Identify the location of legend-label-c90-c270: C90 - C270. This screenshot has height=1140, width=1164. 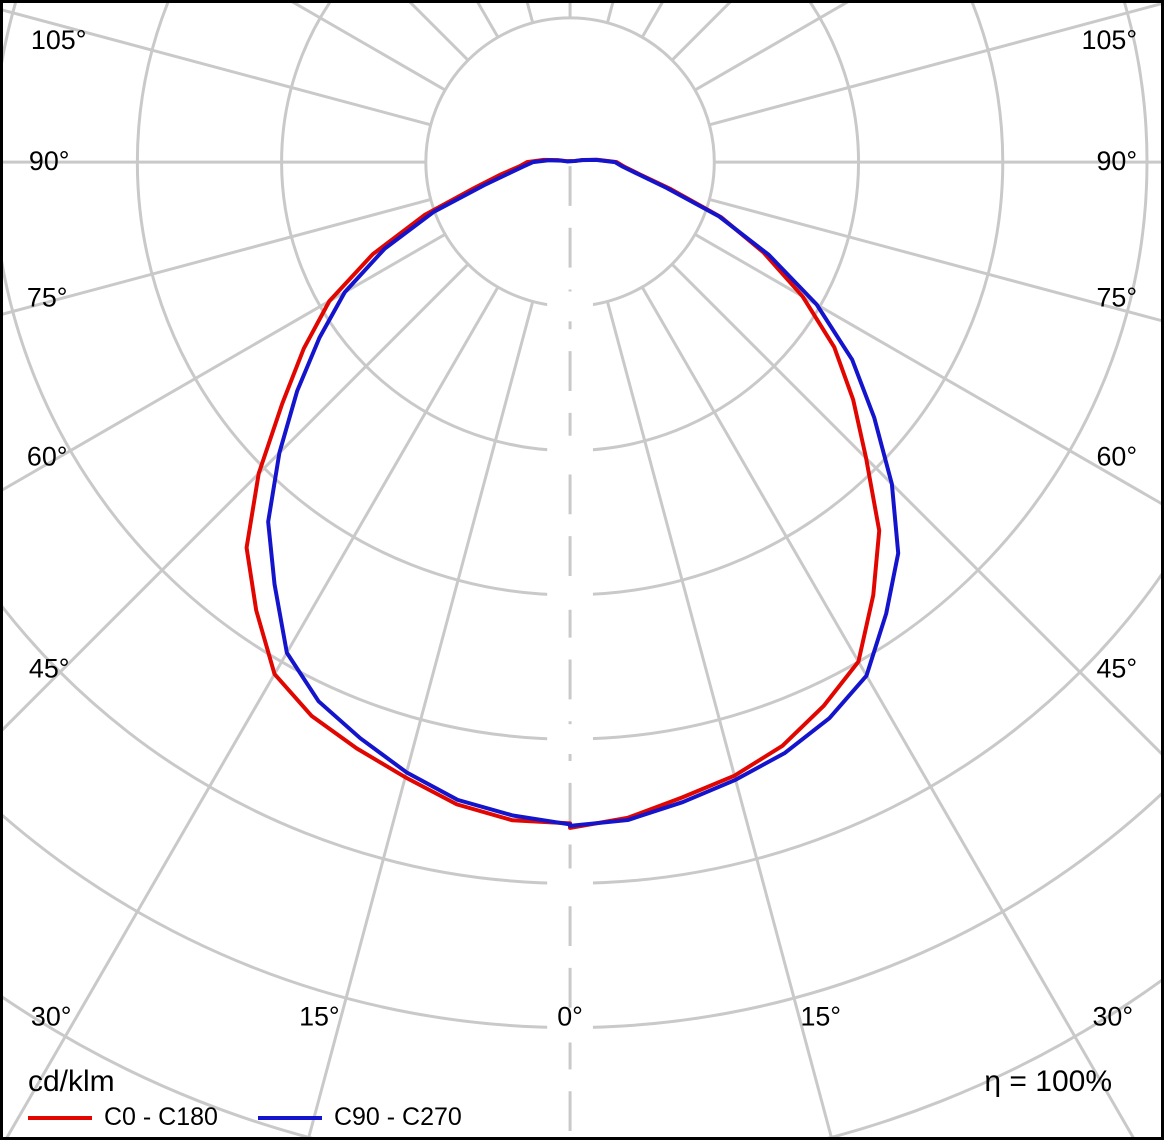
(397, 1117).